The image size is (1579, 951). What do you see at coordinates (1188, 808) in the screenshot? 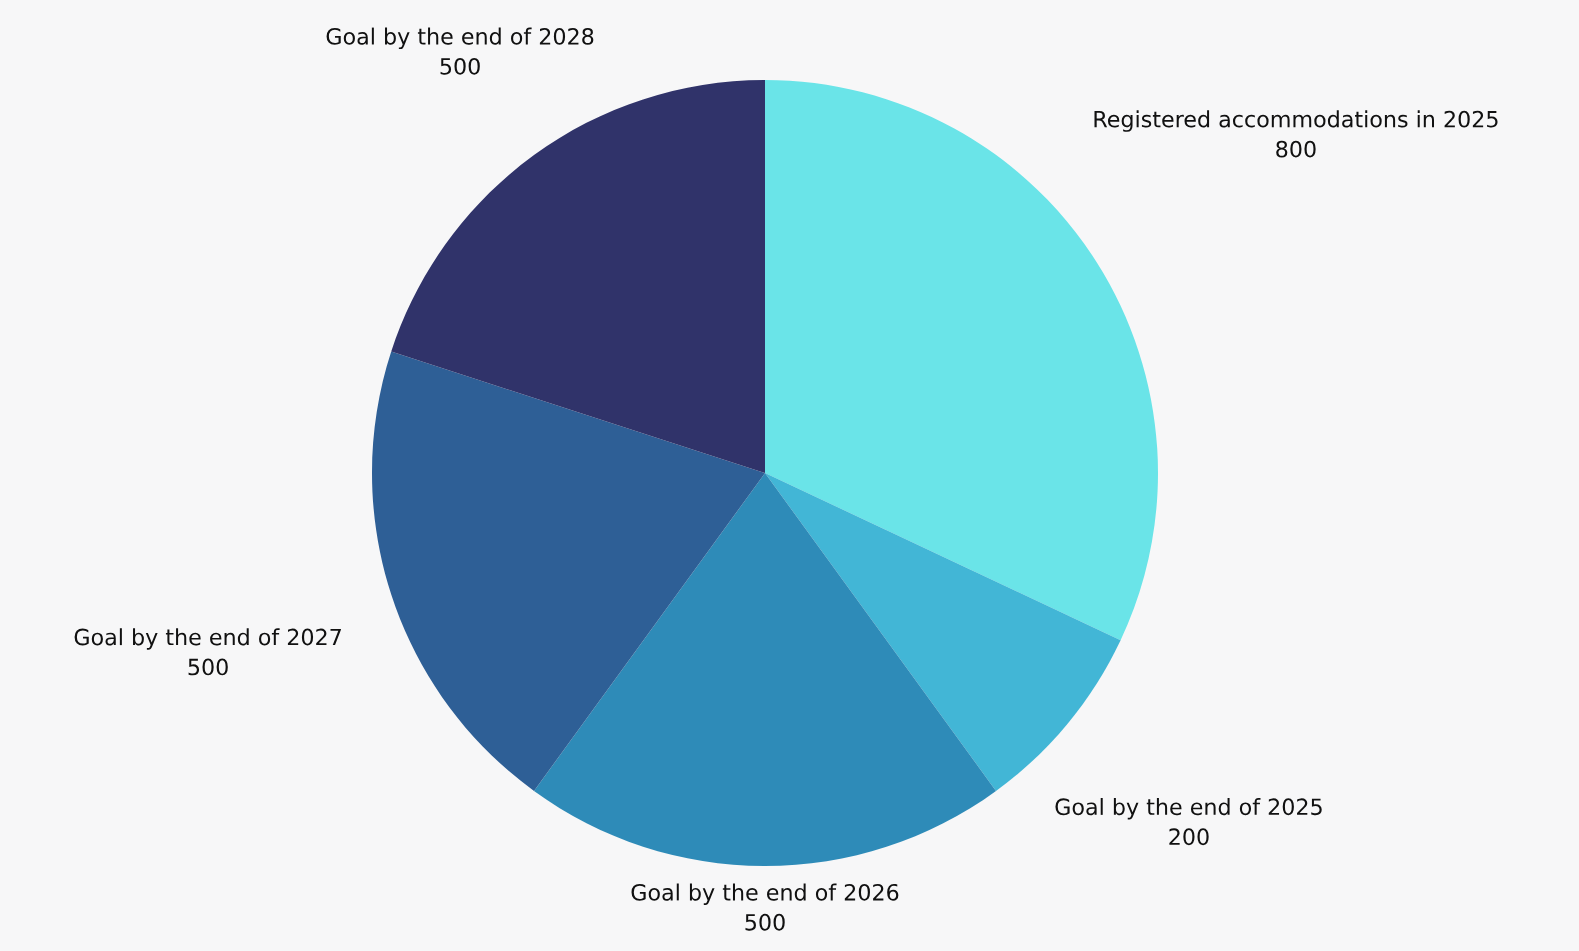
I see `slice-label: Goal by the end of 2025` at bounding box center [1188, 808].